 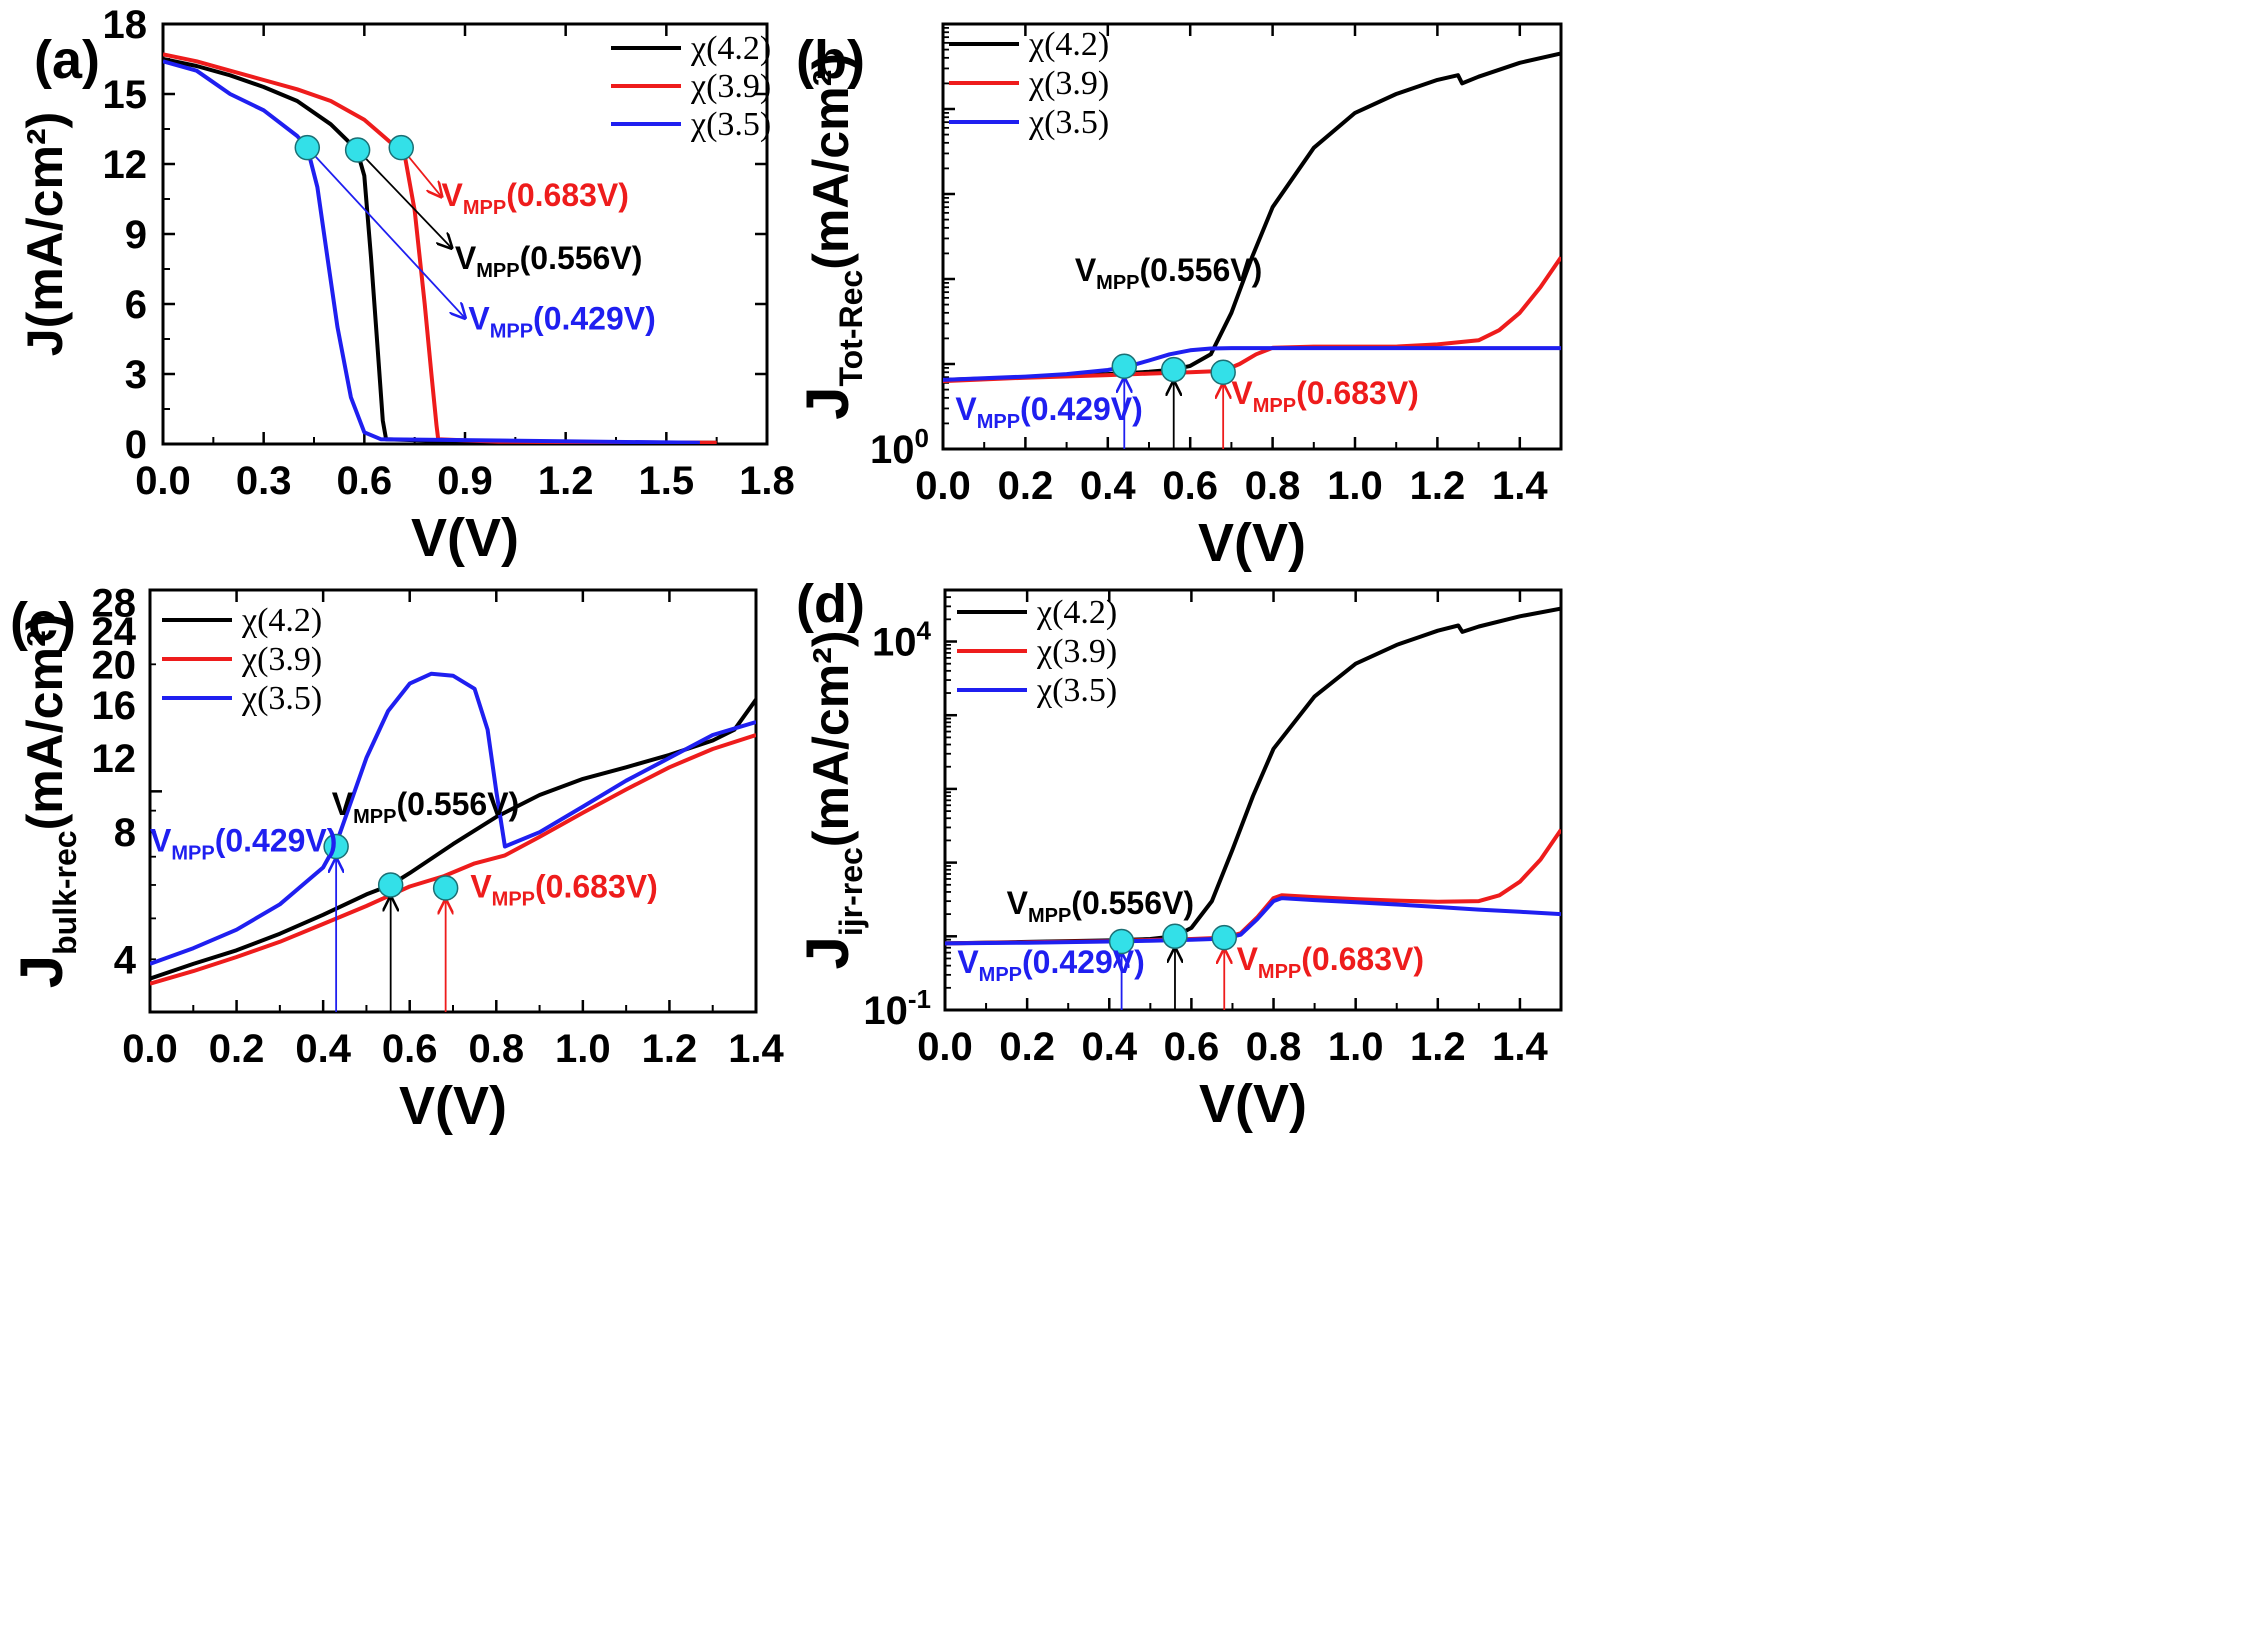 What do you see at coordinates (114, 706) in the screenshot?
I see `y-tick-label: 16` at bounding box center [114, 706].